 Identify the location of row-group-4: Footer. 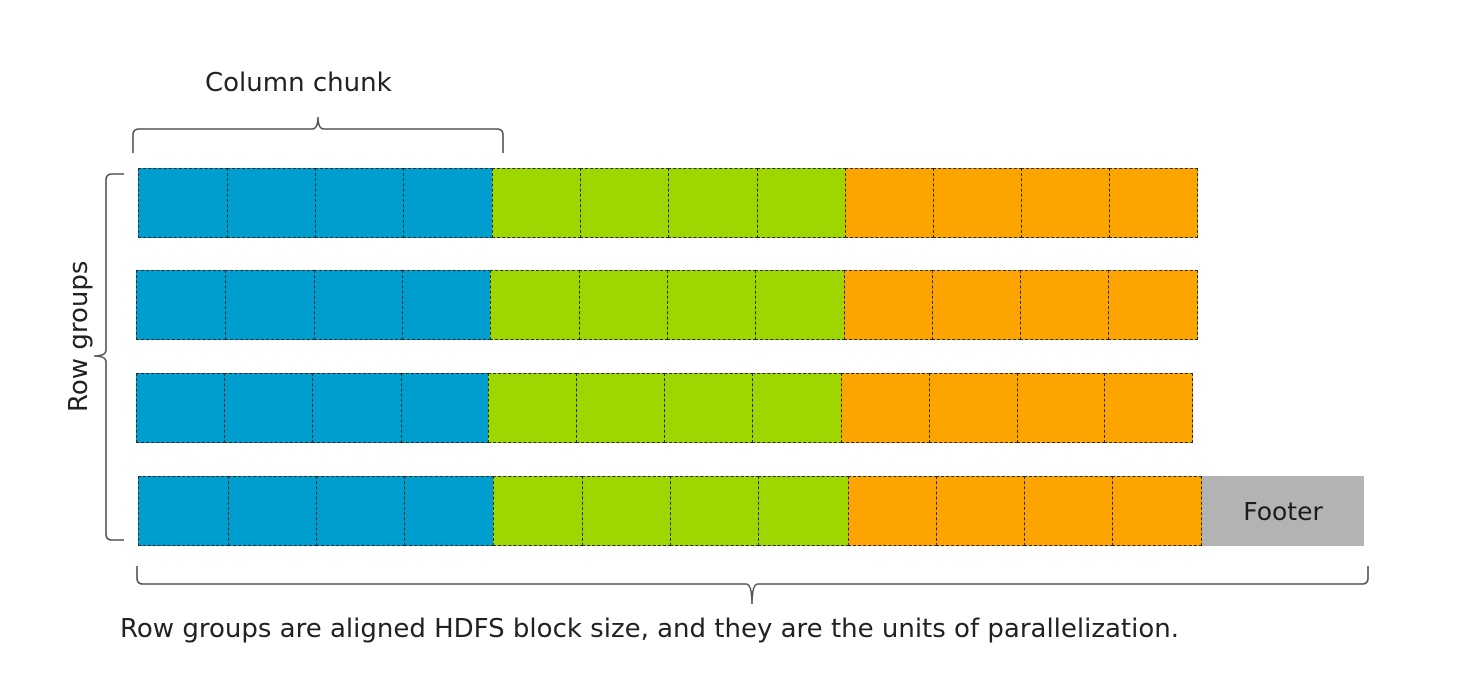
(751, 511).